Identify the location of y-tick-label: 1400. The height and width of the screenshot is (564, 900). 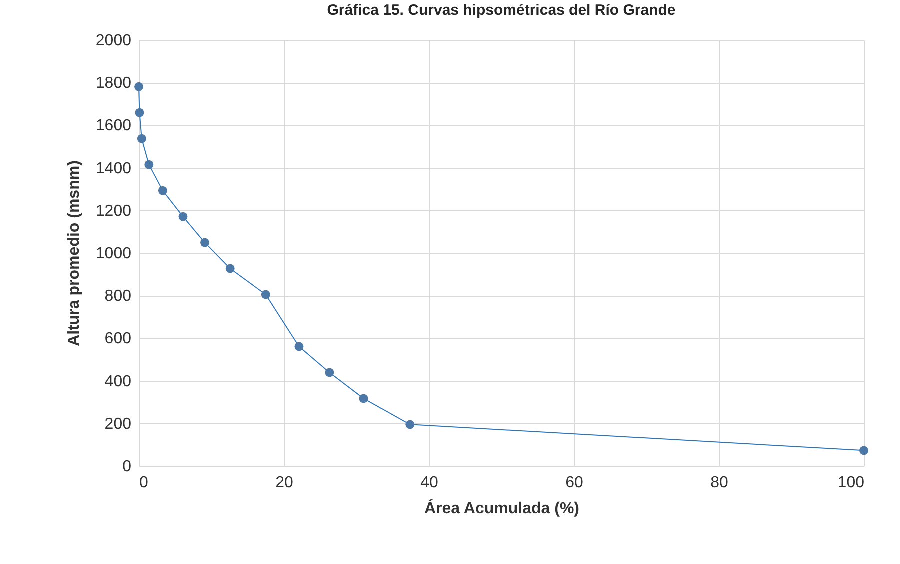
(114, 169).